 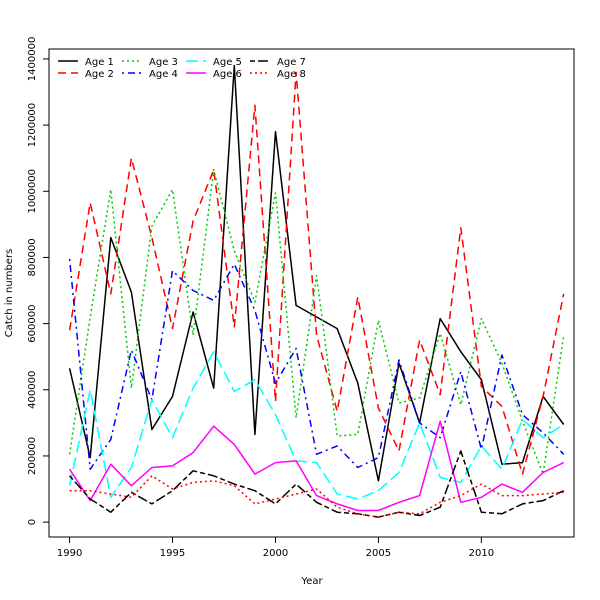 I want to click on legend-label-age-6: Age 6, so click(x=227, y=74).